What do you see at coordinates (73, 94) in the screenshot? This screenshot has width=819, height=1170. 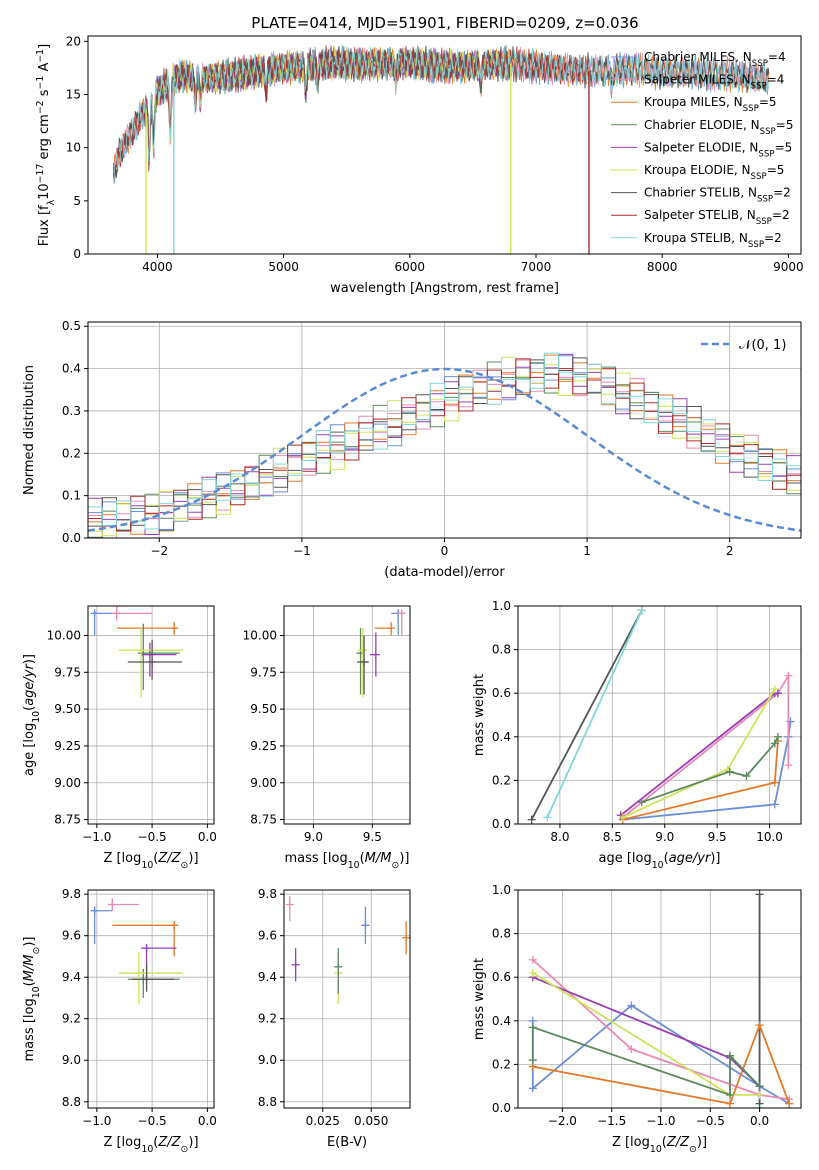 I see `y-tick-label: 15` at bounding box center [73, 94].